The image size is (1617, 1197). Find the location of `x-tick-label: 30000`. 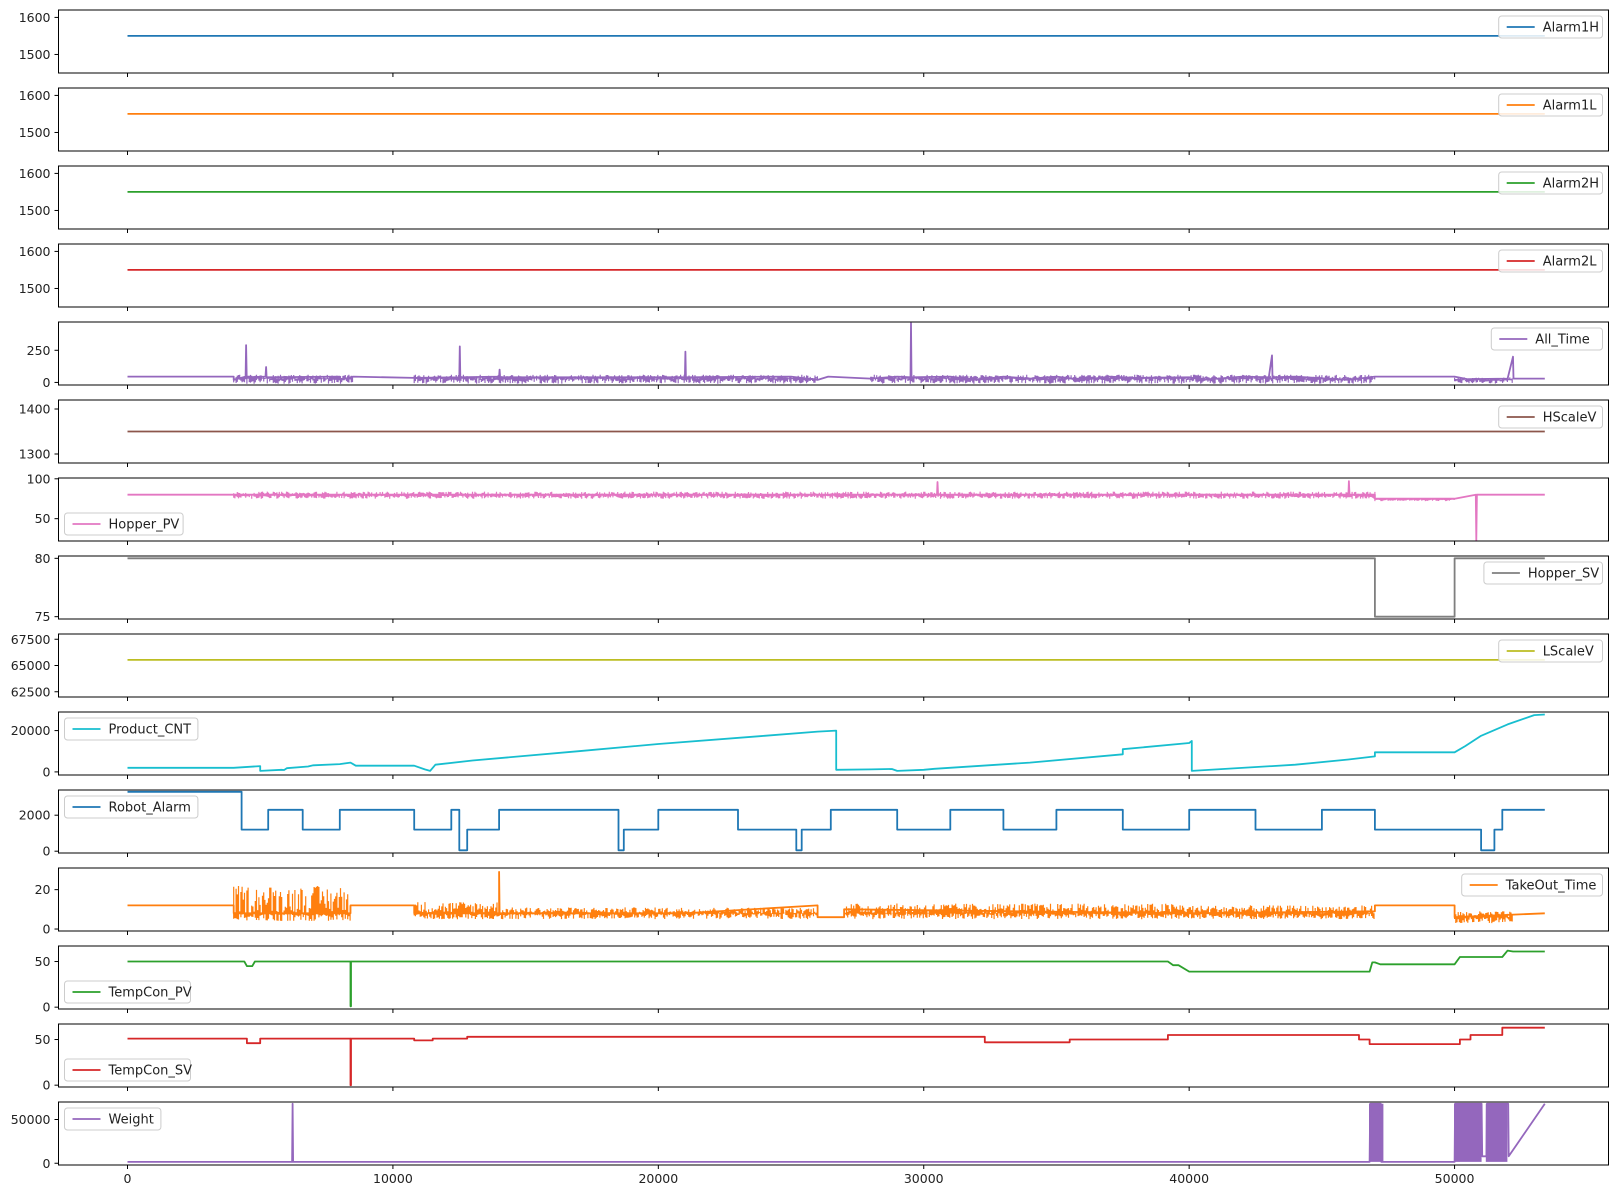

x-tick-label: 30000 is located at coordinates (924, 1178).